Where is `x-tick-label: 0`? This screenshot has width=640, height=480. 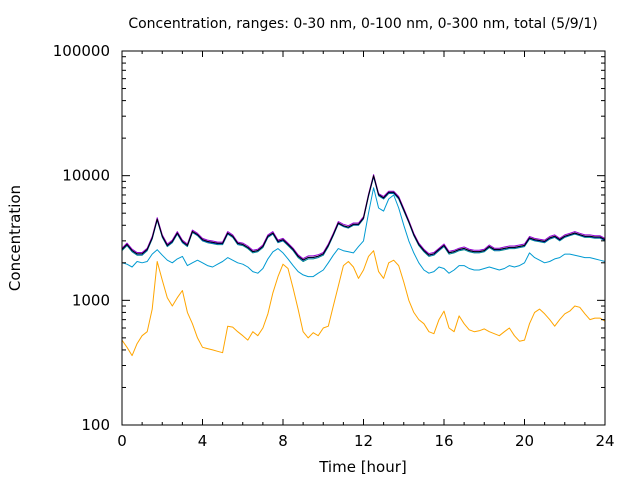 x-tick-label: 0 is located at coordinates (122, 441).